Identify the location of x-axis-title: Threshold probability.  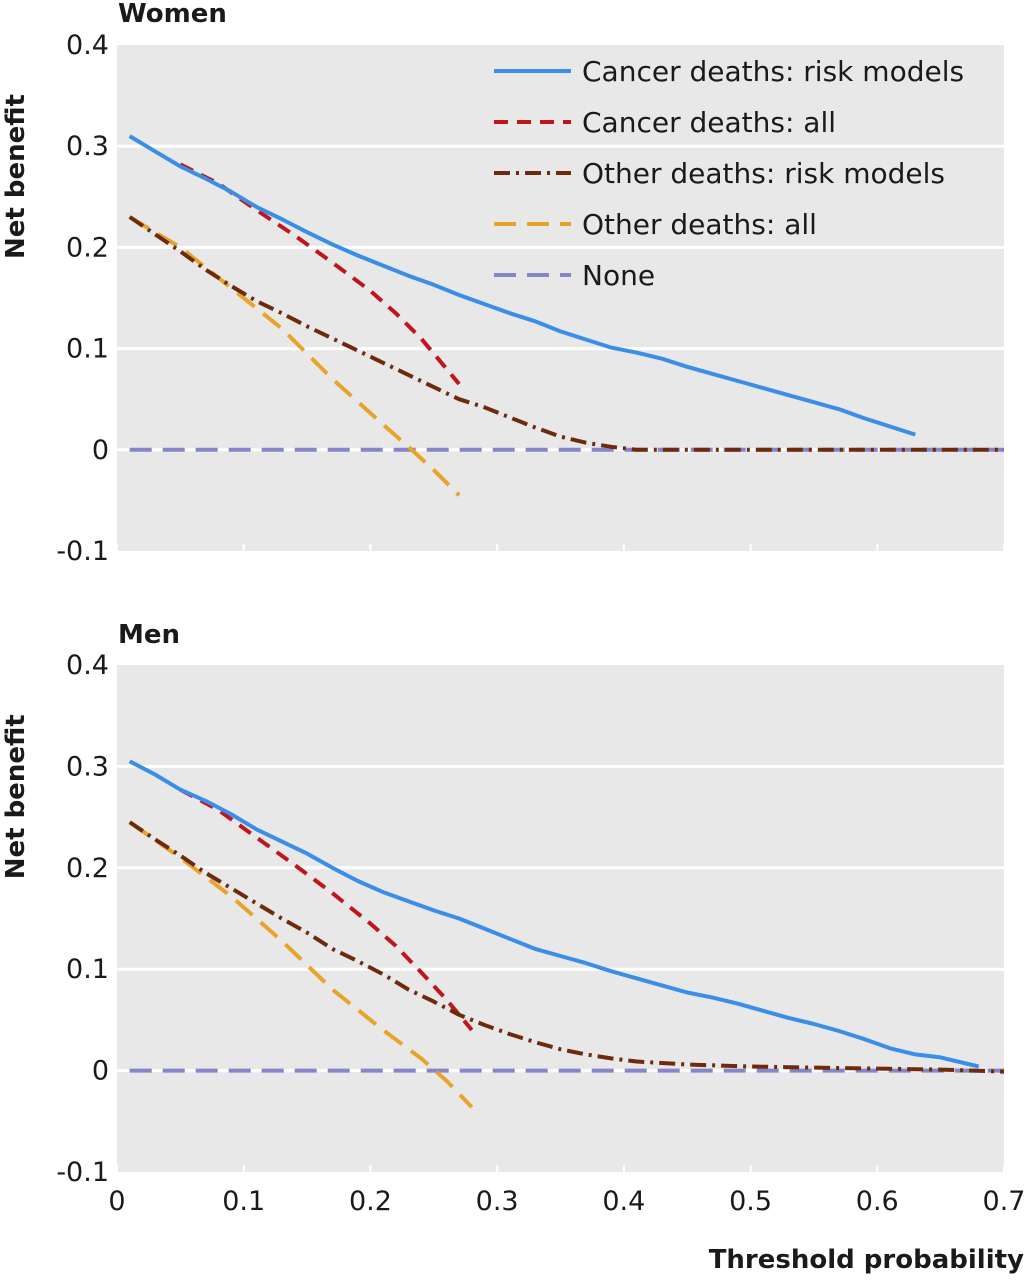
(866, 1260).